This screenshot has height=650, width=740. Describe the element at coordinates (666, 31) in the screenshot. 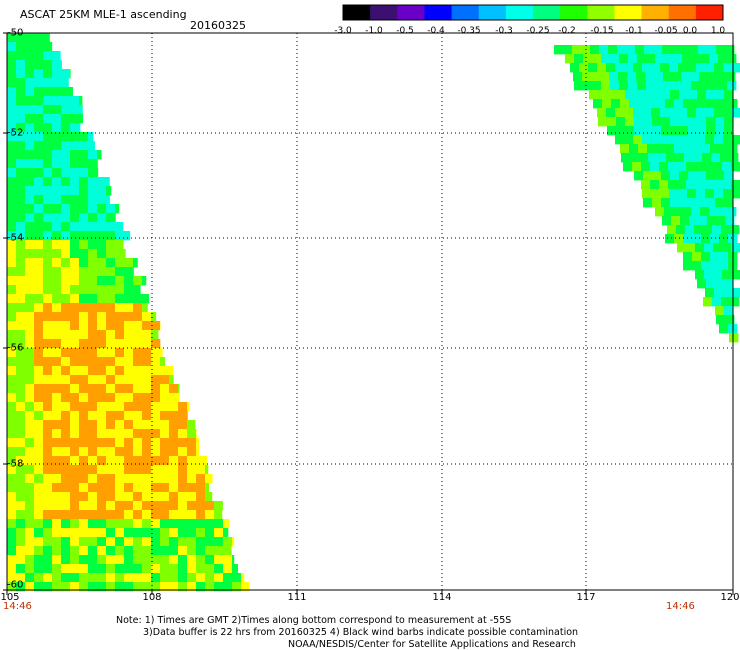

I see `colorbar-label: -0.05` at that location.